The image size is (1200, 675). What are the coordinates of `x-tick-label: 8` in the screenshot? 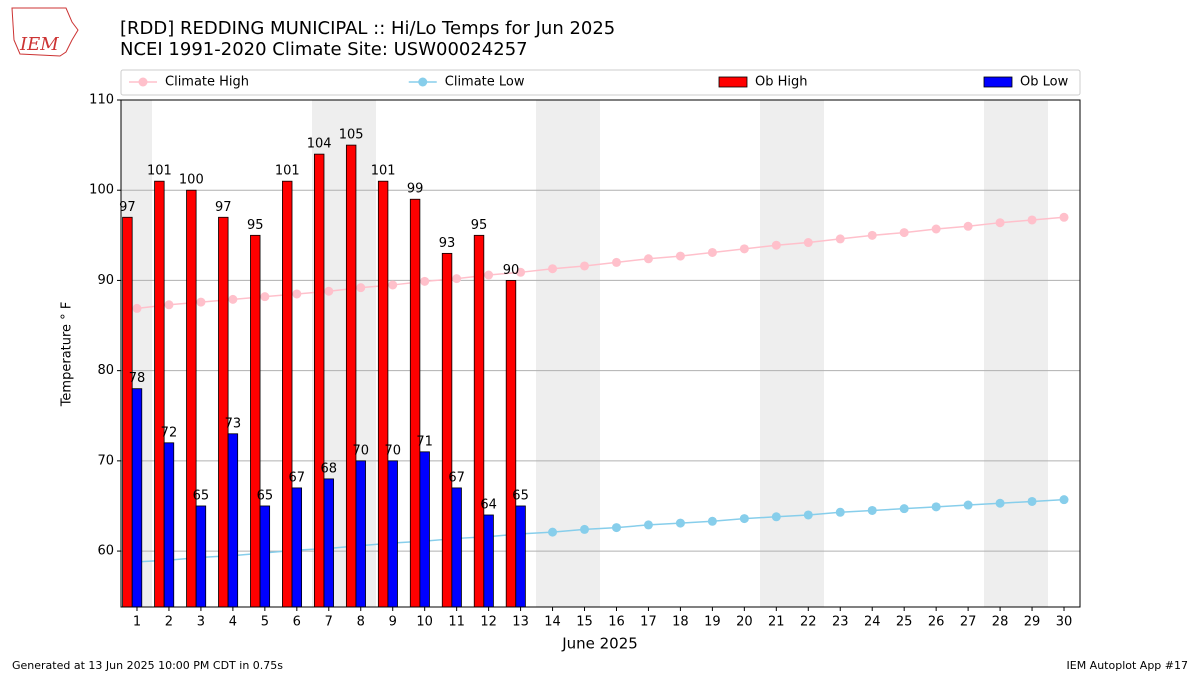 It's located at (361, 622).